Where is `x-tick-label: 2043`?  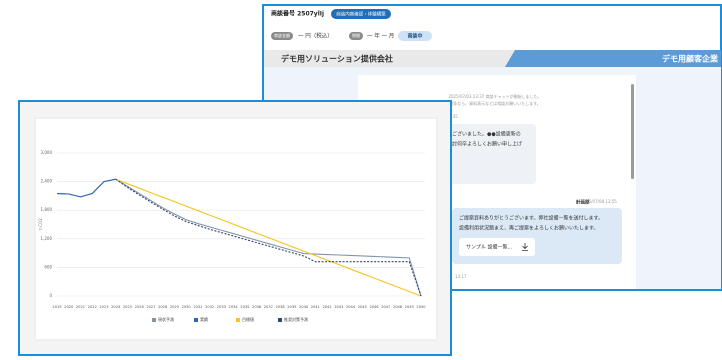
x-tick-label: 2043 is located at coordinates (338, 307).